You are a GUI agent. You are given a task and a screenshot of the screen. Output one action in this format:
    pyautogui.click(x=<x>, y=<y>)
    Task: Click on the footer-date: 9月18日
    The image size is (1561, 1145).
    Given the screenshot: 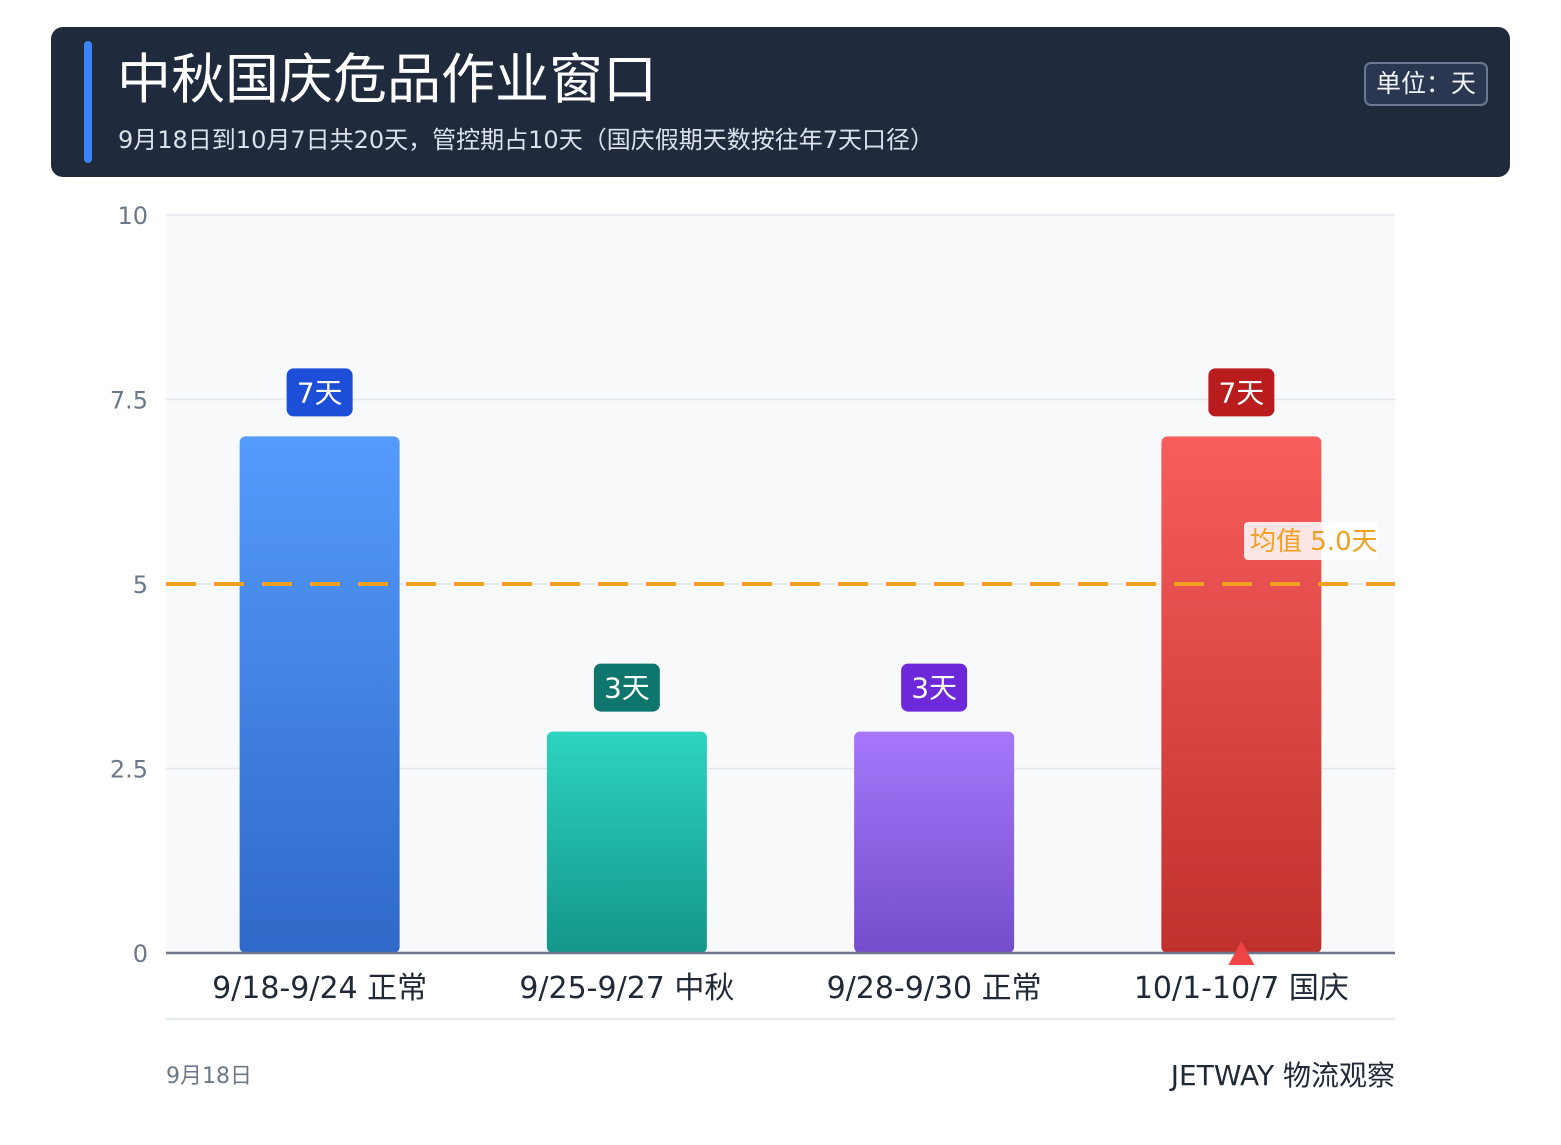 What is the action you would take?
    pyautogui.click(x=209, y=1076)
    